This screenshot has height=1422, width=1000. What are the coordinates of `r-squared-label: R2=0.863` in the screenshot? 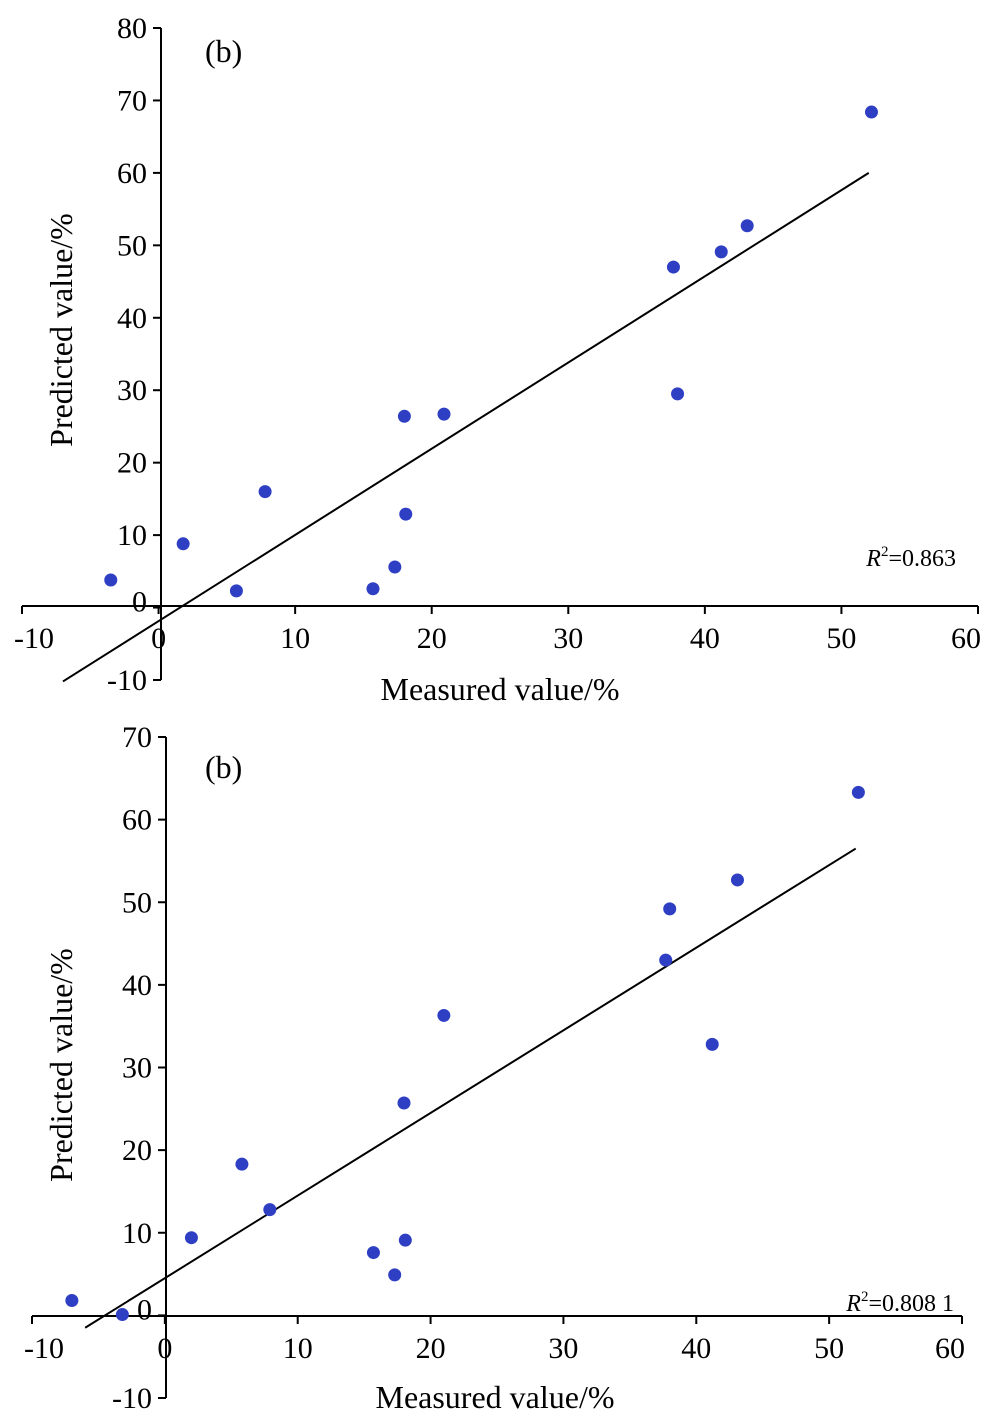 It's located at (910, 558).